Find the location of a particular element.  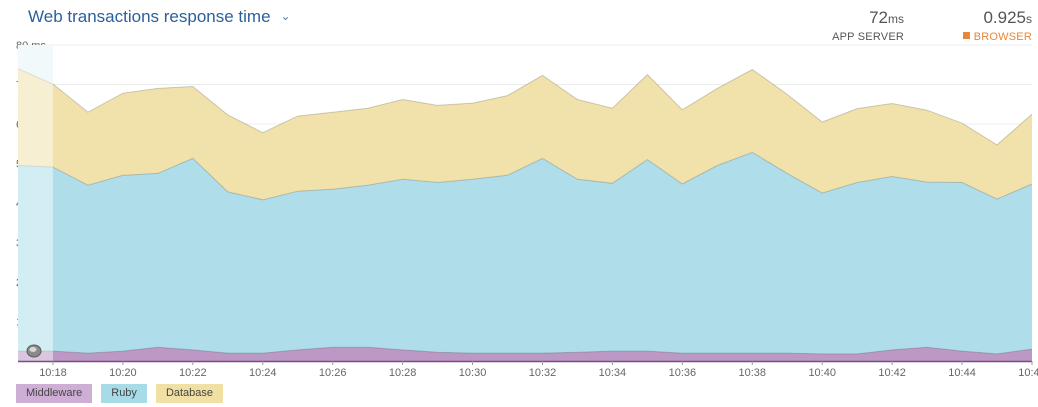

app-server-label: APP SERVER is located at coordinates (868, 37).